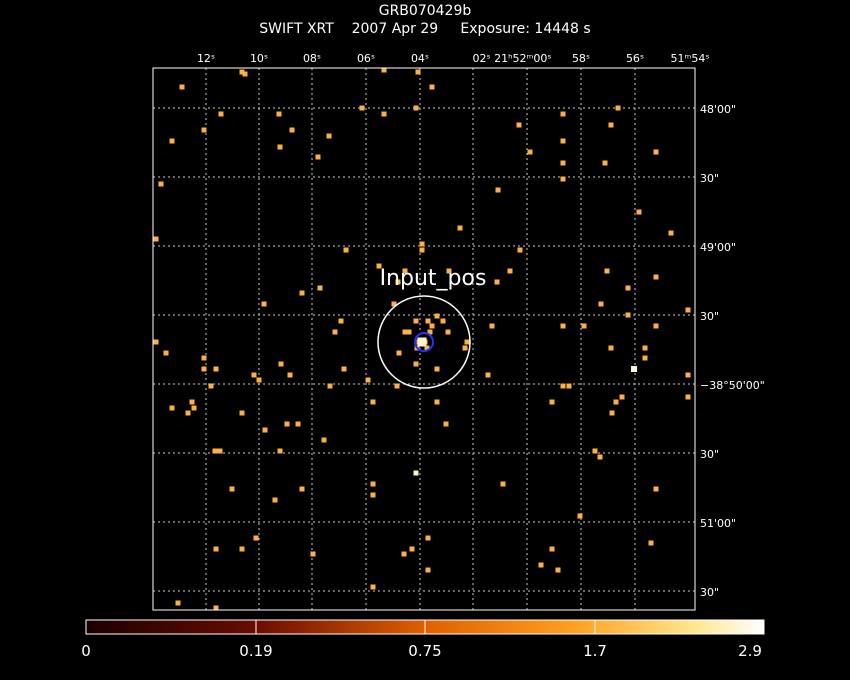 The image size is (850, 680). Describe the element at coordinates (433, 278) in the screenshot. I see `source-label: Input_pos` at that location.